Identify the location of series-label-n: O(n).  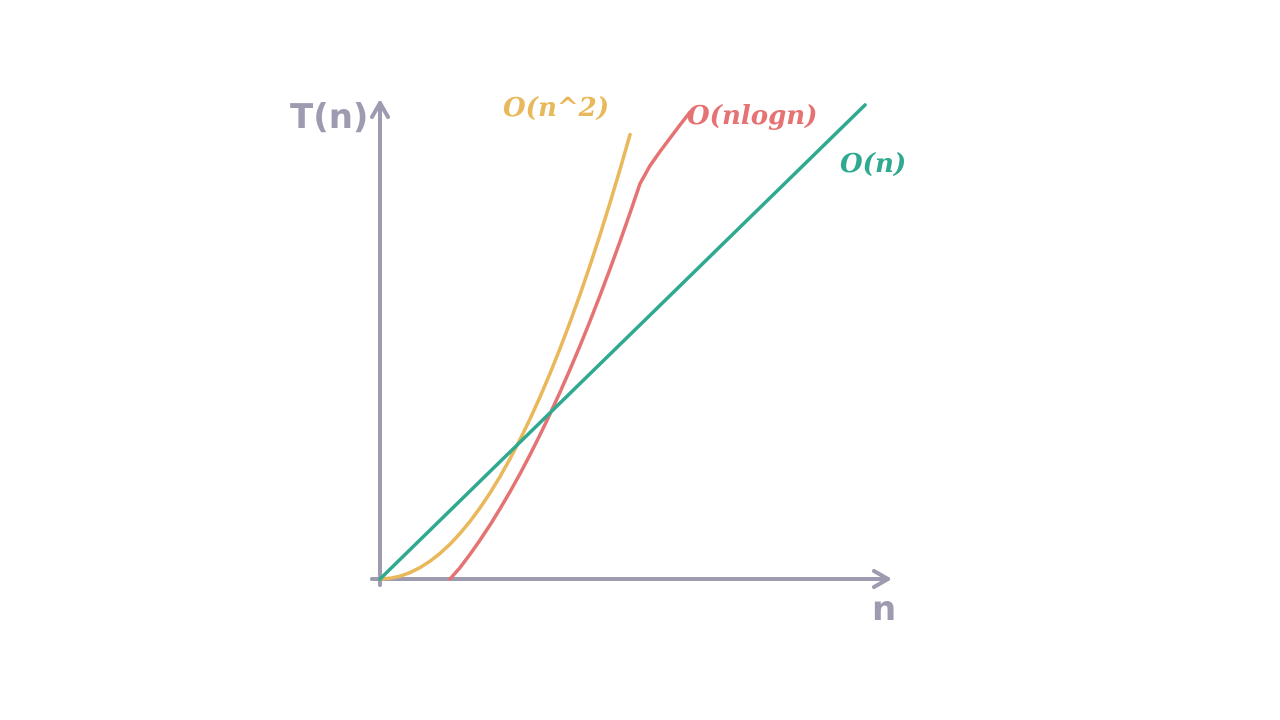
(873, 164).